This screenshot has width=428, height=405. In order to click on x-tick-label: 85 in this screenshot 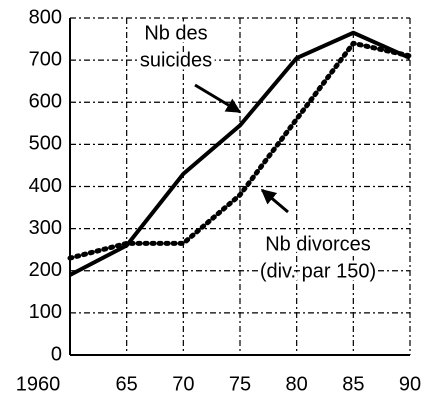, I will do `click(353, 384)`.